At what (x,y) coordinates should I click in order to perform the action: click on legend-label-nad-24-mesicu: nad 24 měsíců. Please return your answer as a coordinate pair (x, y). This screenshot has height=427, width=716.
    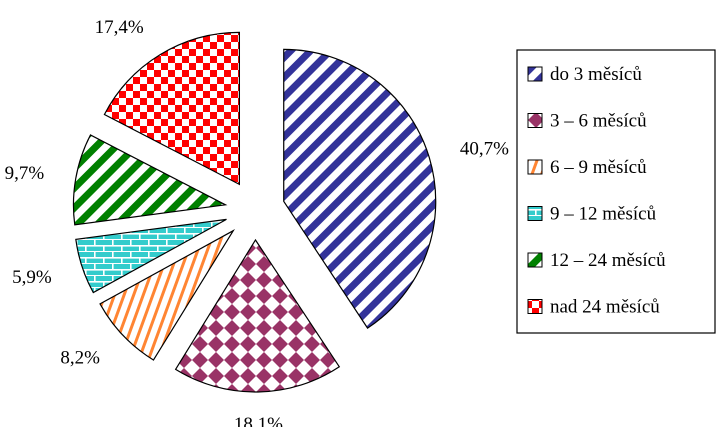
    Looking at the image, I should click on (605, 307).